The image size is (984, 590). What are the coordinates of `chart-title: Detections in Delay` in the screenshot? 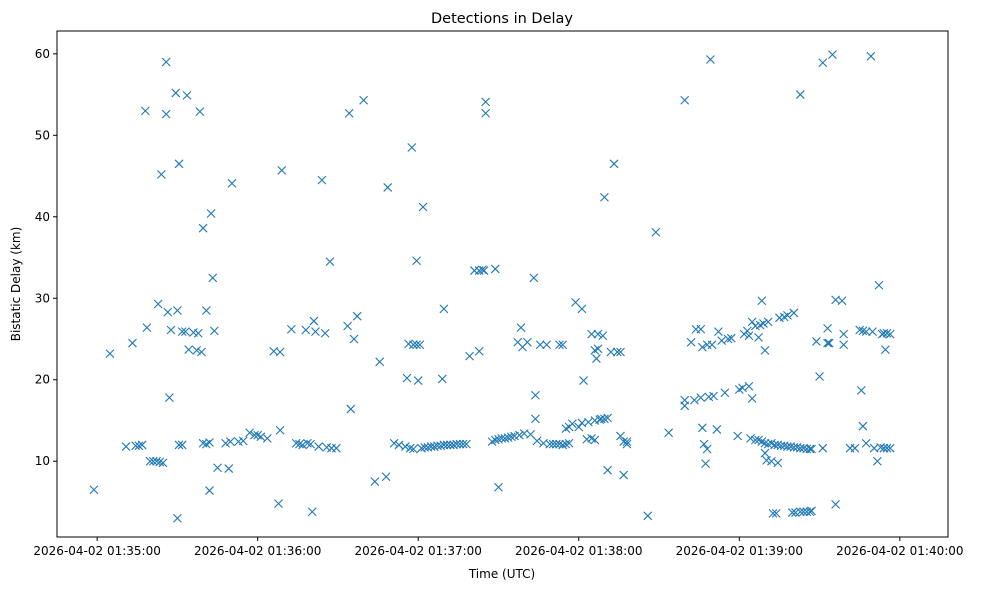 It's located at (502, 19).